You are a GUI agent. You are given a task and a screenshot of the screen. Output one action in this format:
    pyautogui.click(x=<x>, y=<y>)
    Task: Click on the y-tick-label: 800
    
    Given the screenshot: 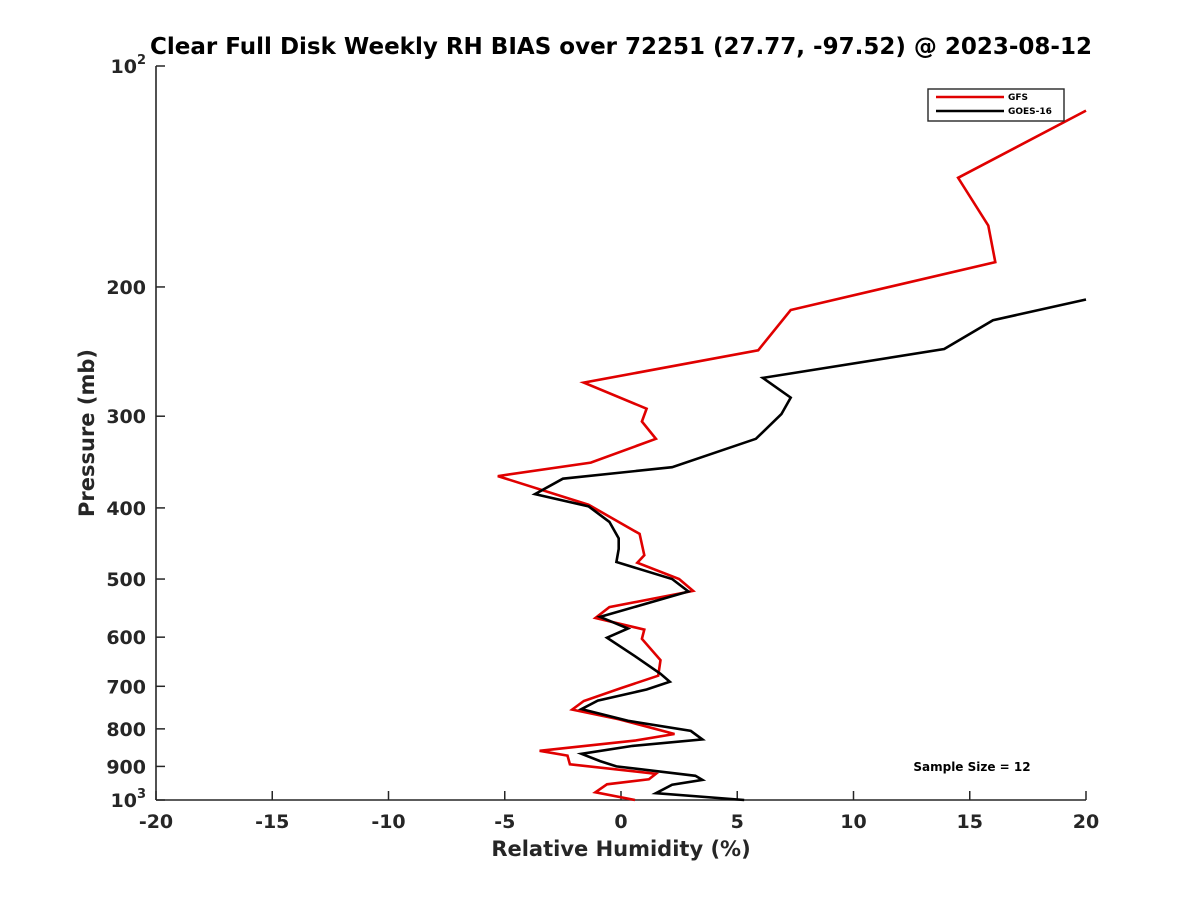 What is the action you would take?
    pyautogui.click(x=126, y=730)
    